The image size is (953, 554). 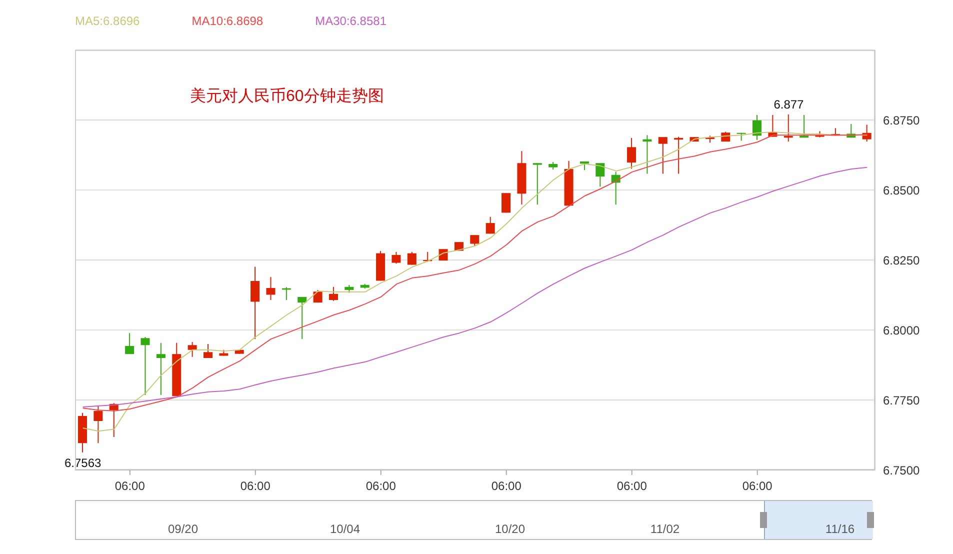 What do you see at coordinates (901, 330) in the screenshot?
I see `y-tick-label: 6.8000` at bounding box center [901, 330].